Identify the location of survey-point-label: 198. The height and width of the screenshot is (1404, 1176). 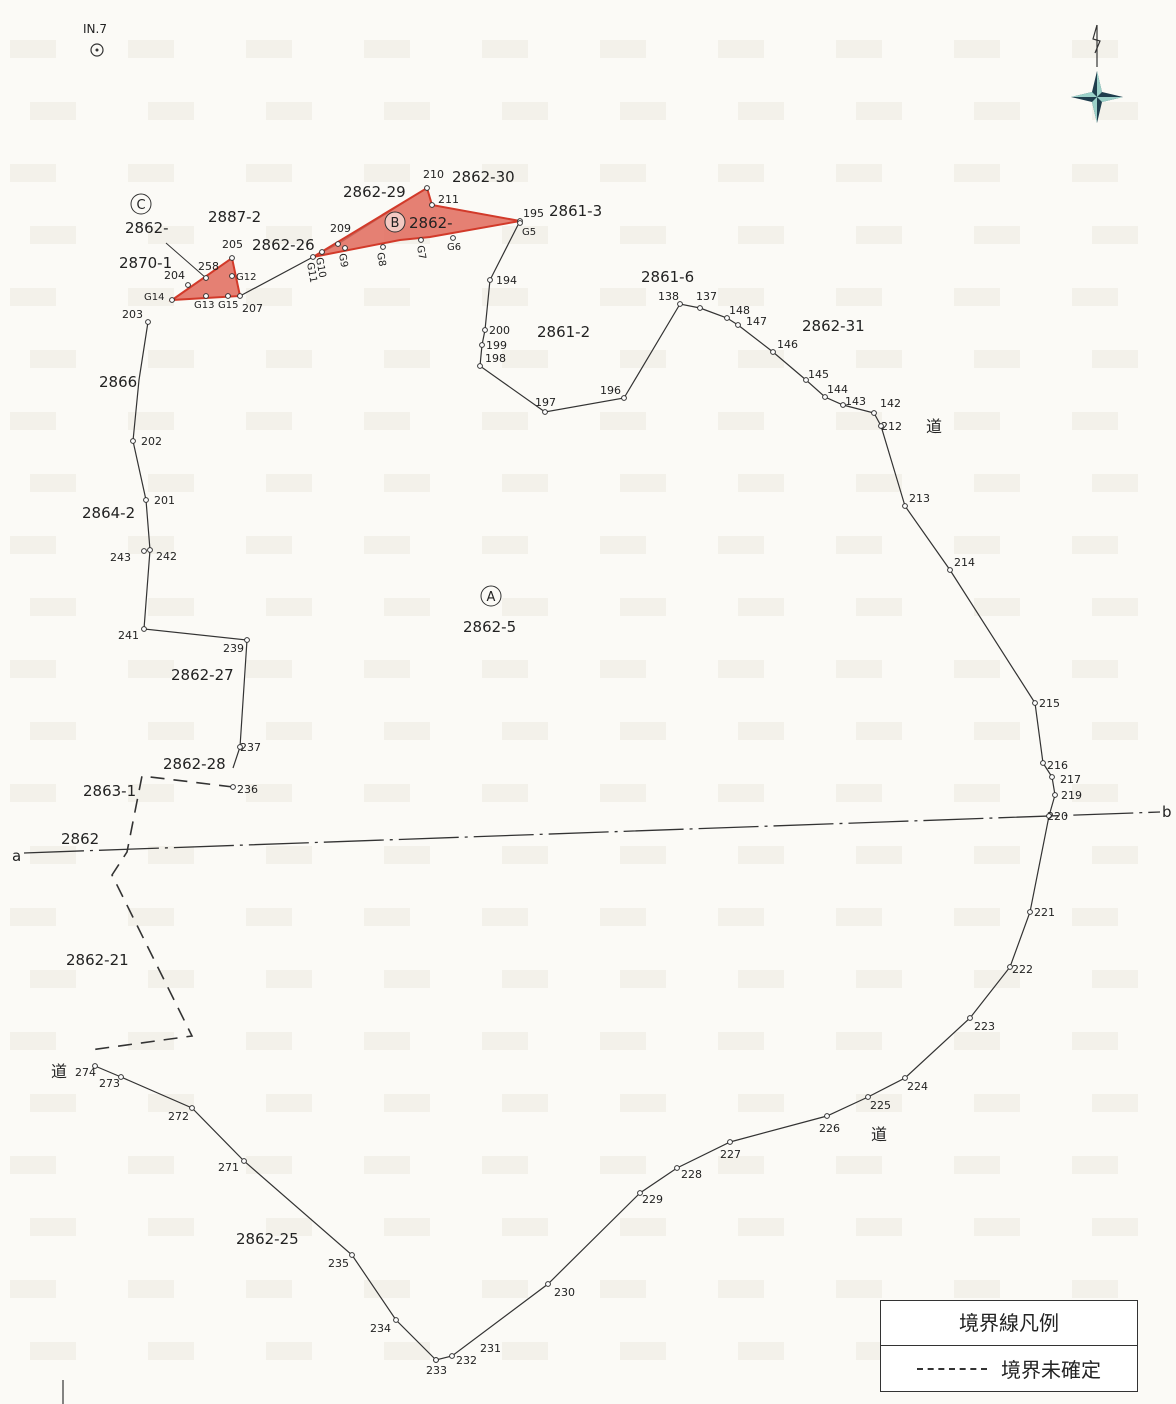
(495, 358).